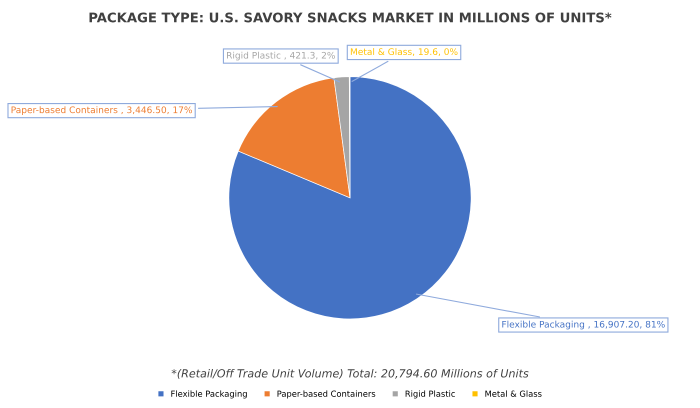  What do you see at coordinates (404, 52) in the screenshot?
I see `data-label: Metal & Glass, 19.6, 0%` at bounding box center [404, 52].